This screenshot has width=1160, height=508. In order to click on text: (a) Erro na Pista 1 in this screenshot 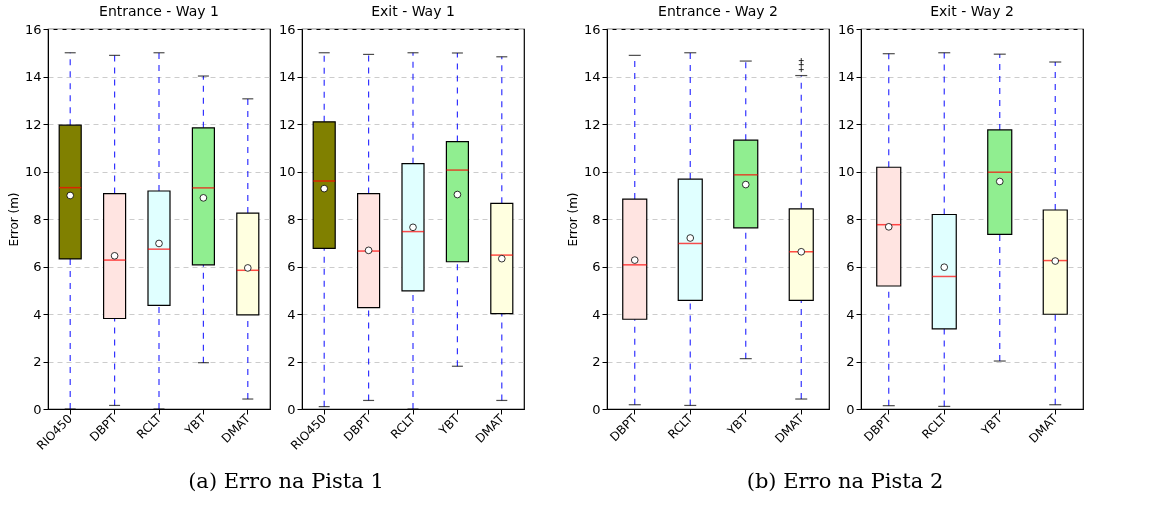, I will do `click(286, 481)`.